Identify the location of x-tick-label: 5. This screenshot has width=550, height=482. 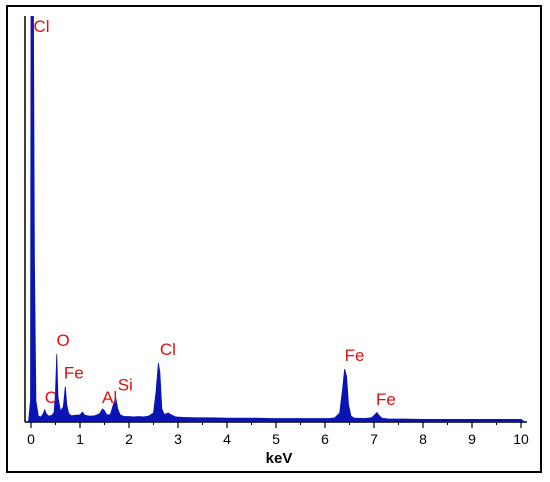
(276, 439).